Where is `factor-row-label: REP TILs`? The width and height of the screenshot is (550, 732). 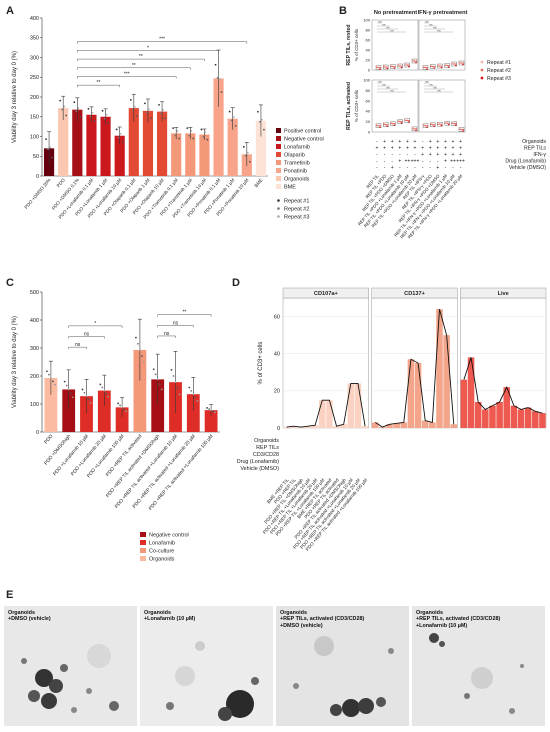 factor-row-label: REP TILs is located at coordinates (267, 448).